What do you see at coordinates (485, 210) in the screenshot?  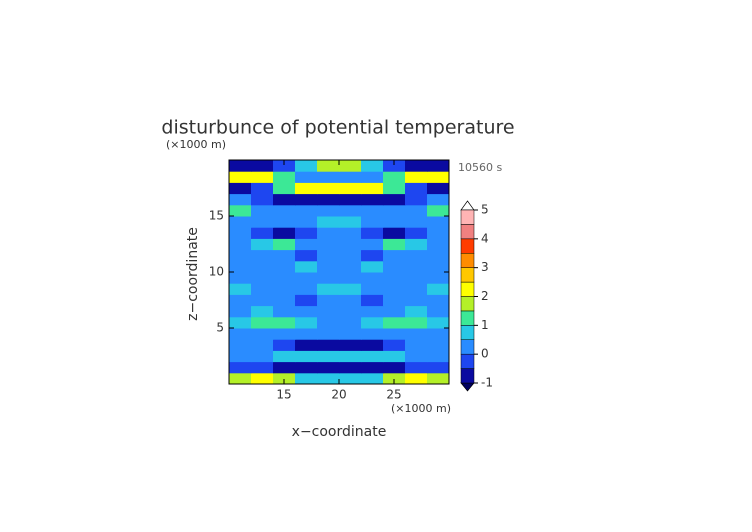 I see `colorbar-tick-label: 5` at bounding box center [485, 210].